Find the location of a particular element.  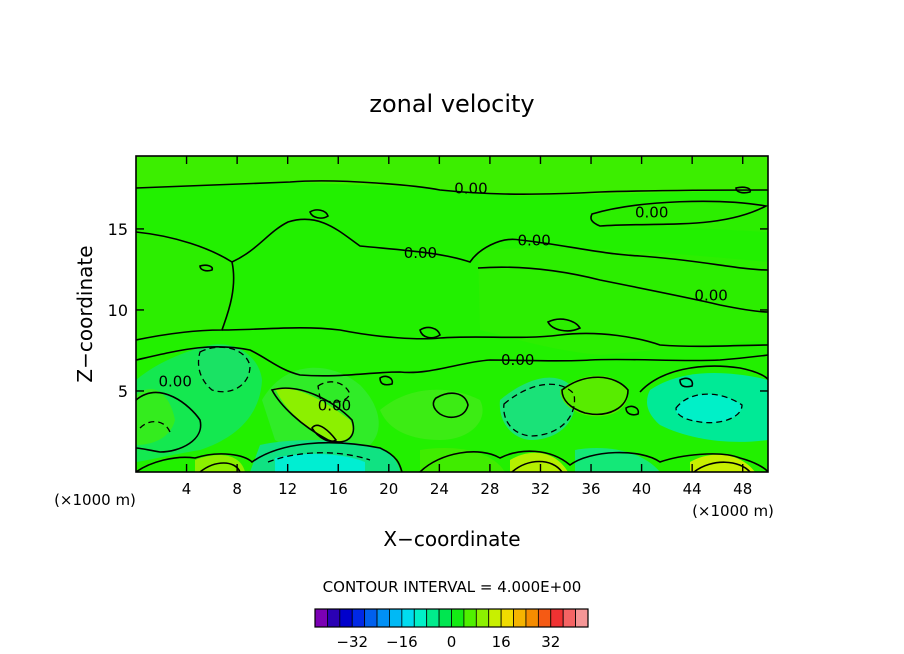

region-bottom-cyan is located at coordinates (320, 462).